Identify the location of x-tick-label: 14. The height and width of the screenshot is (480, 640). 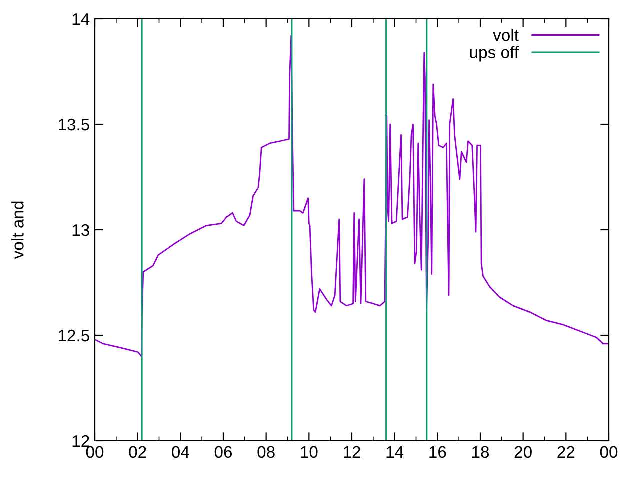
(395, 452).